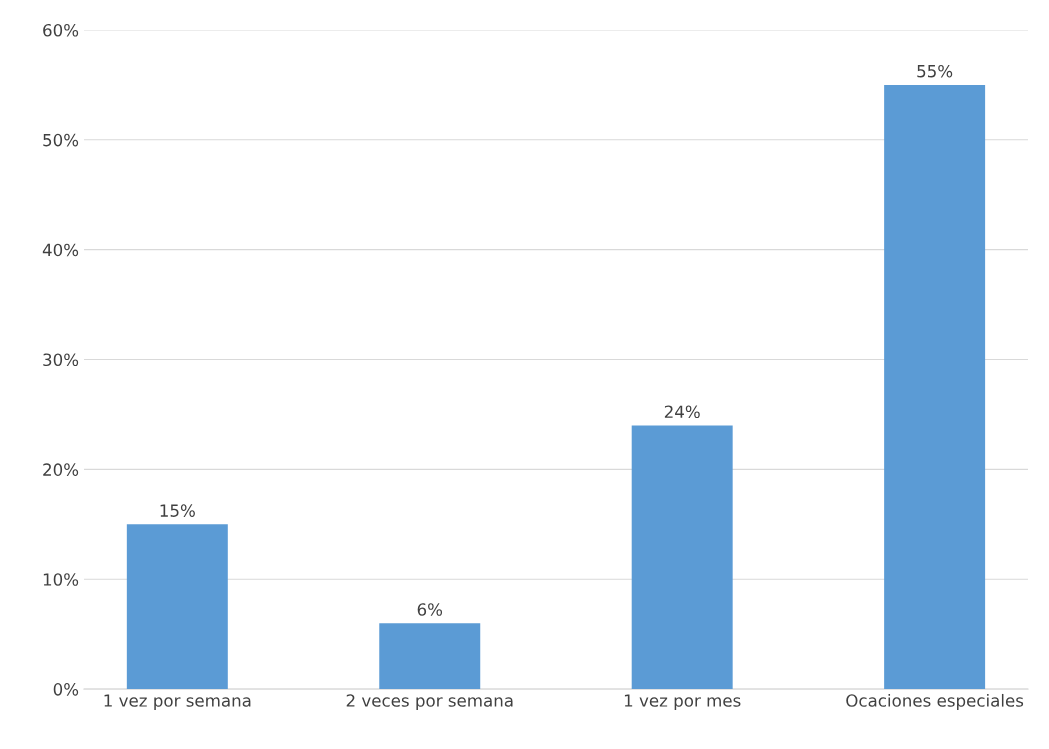 The height and width of the screenshot is (749, 1049). What do you see at coordinates (935, 702) in the screenshot?
I see `x-tick-label: Ocaciones especiales` at bounding box center [935, 702].